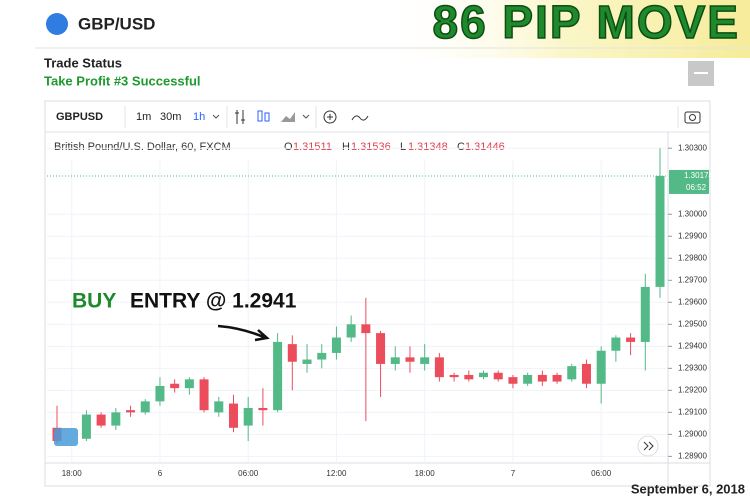  I want to click on compare-icon, so click(360, 118).